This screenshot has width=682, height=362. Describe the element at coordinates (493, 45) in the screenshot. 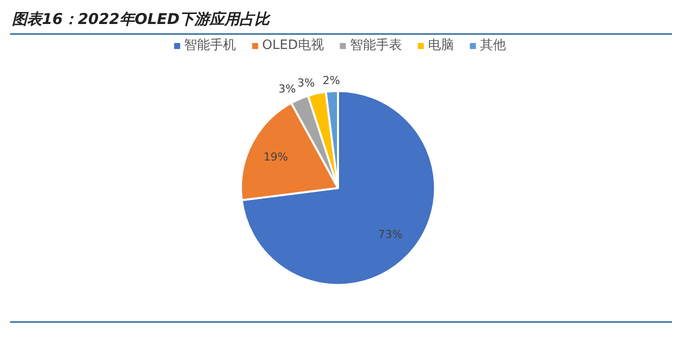

I see `legend-label: 其他` at that location.